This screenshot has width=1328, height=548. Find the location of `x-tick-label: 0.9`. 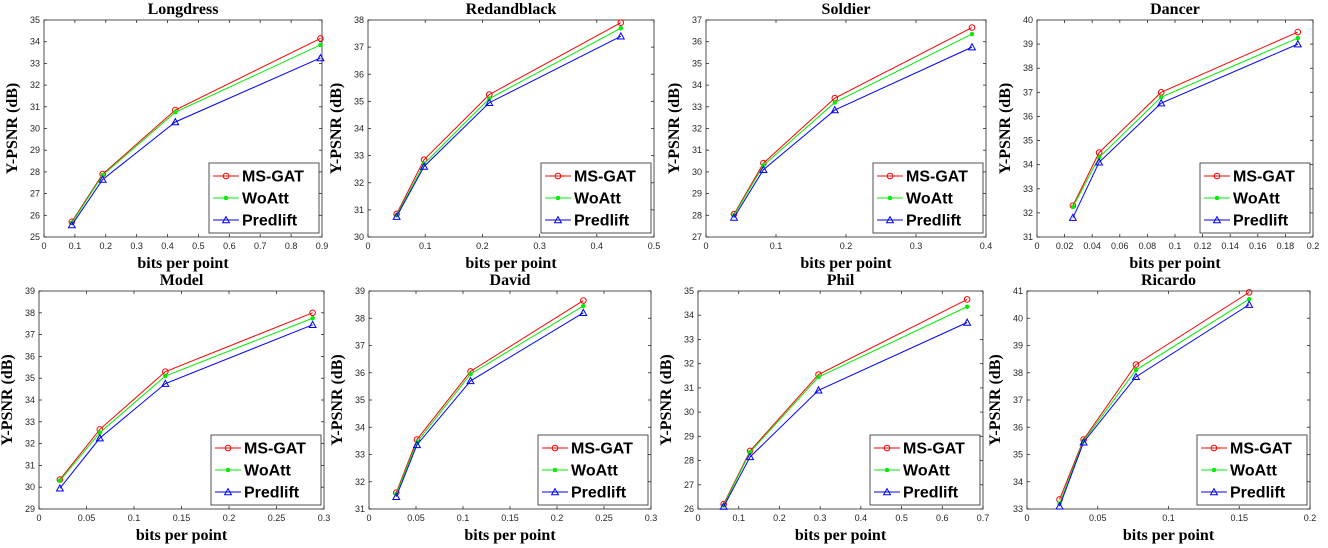

x-tick-label: 0.9 is located at coordinates (322, 246).